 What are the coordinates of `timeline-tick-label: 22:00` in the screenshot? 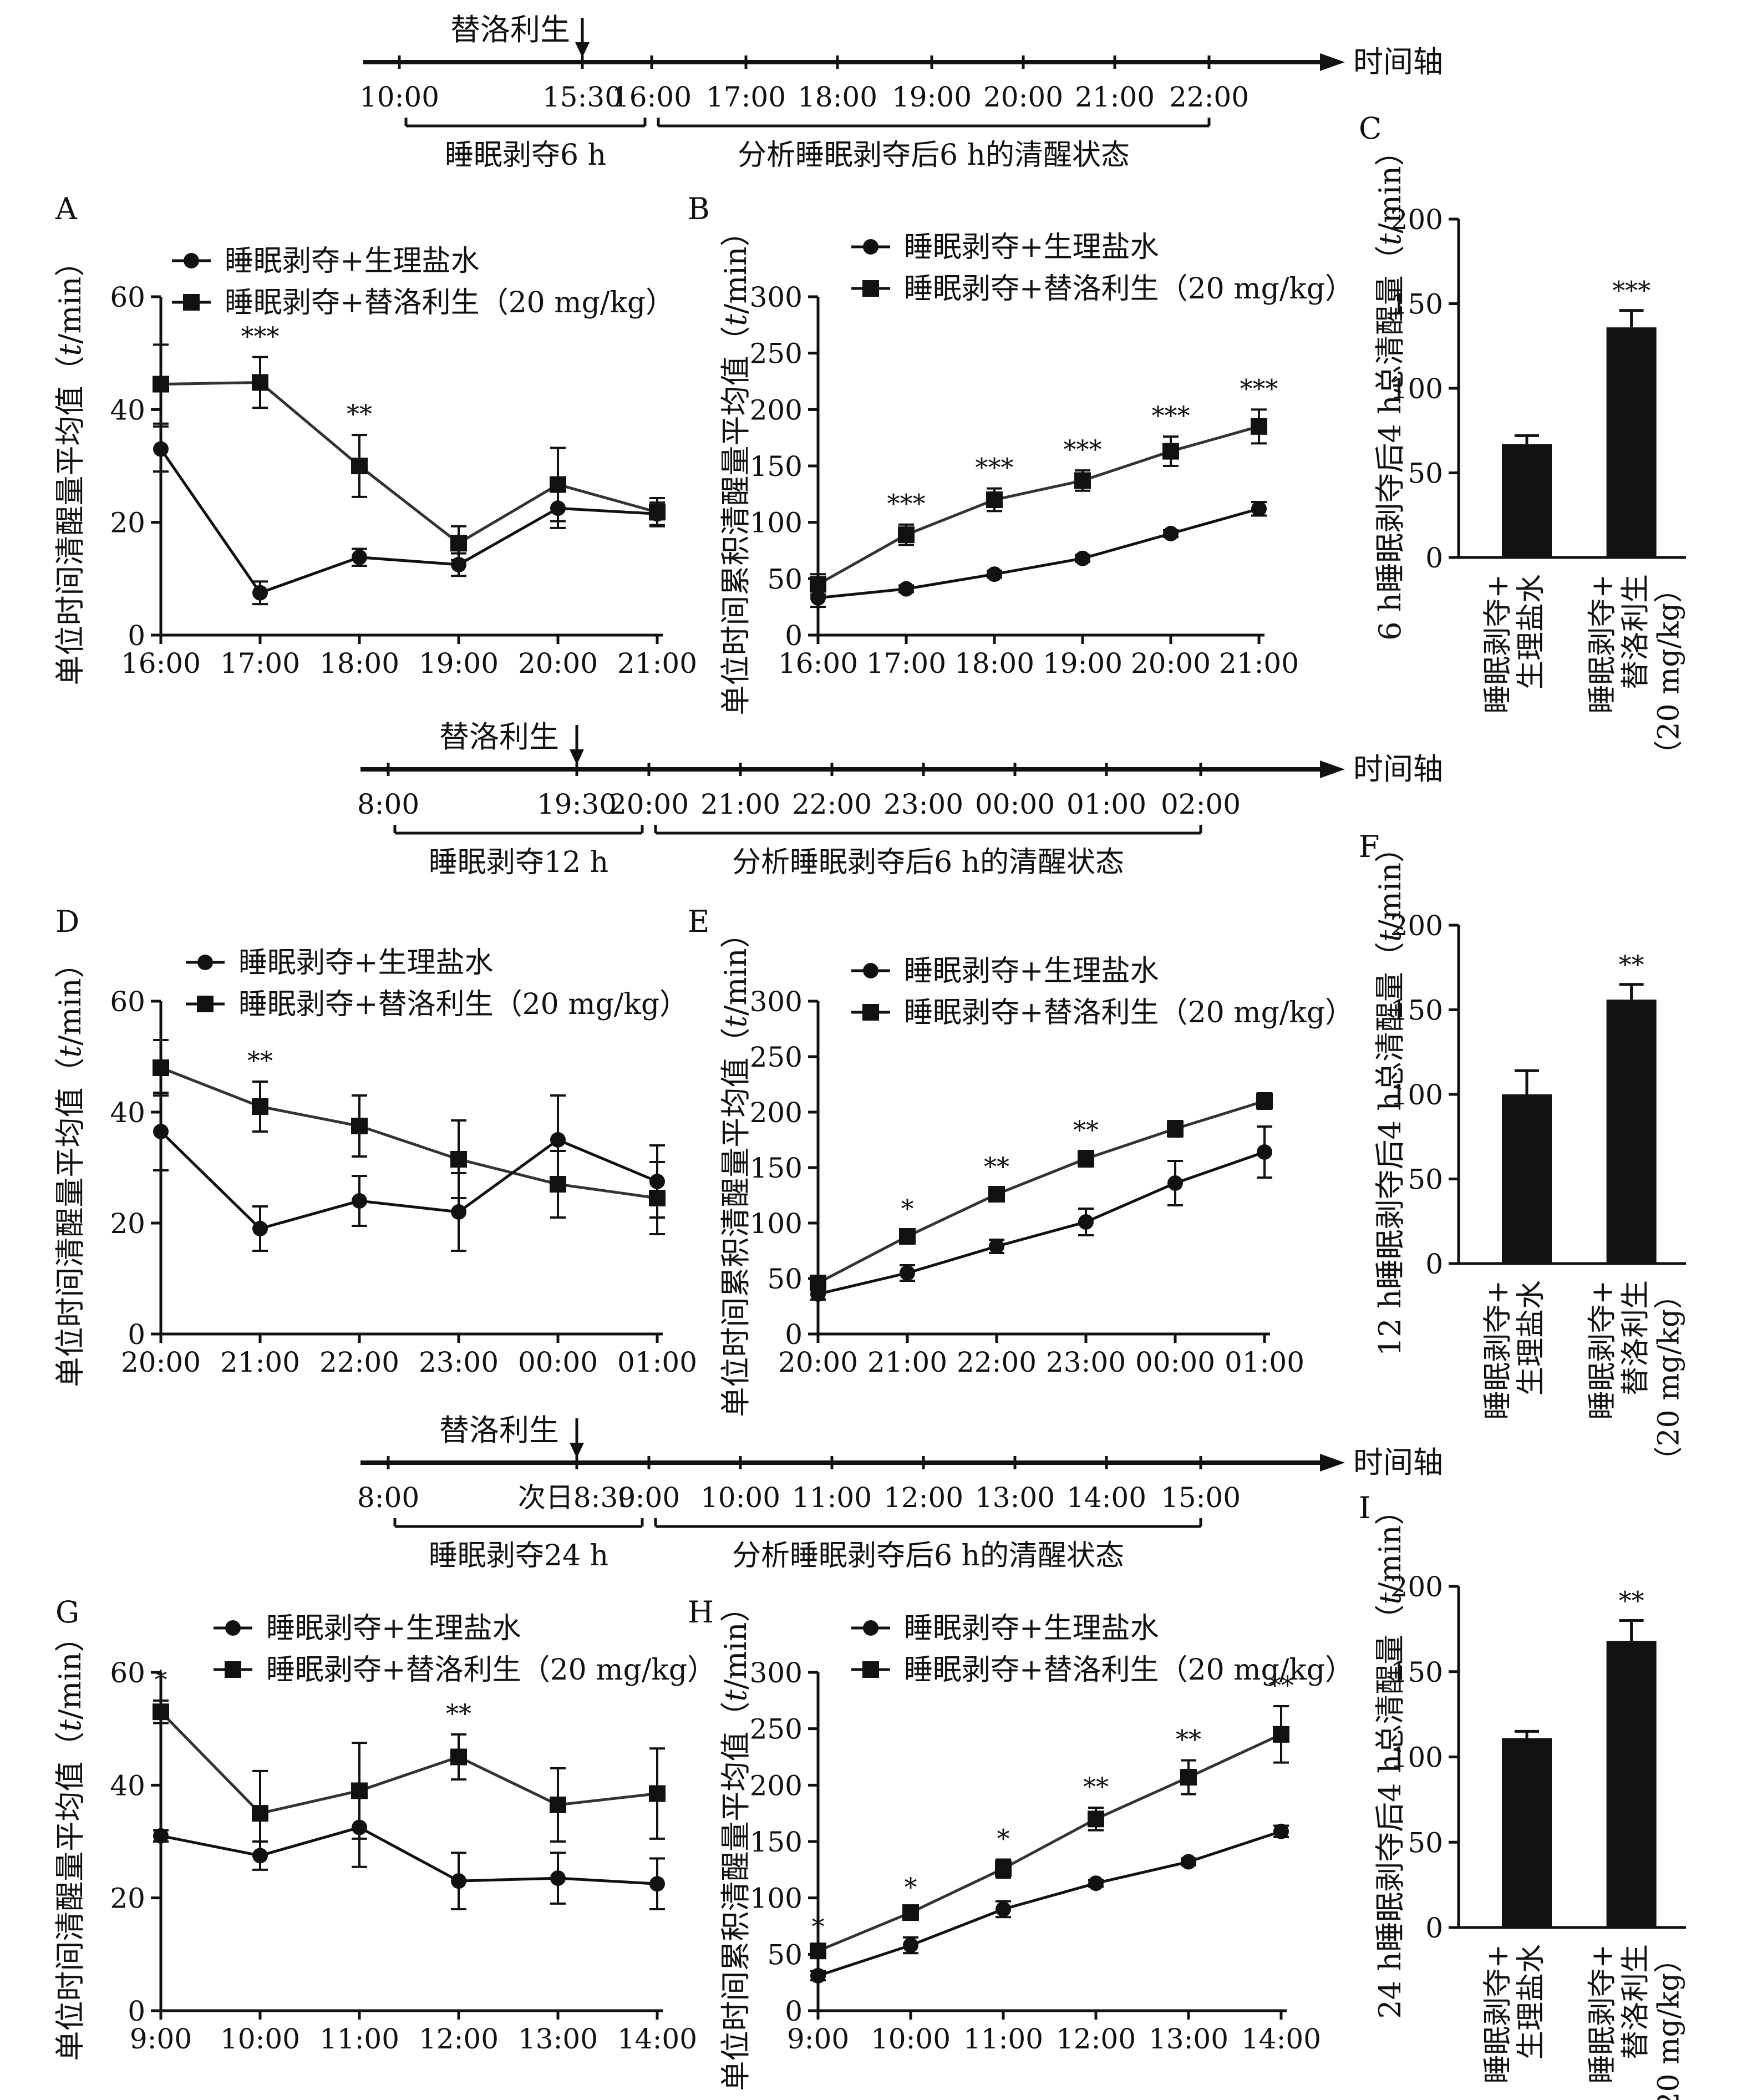 It's located at (832, 804).